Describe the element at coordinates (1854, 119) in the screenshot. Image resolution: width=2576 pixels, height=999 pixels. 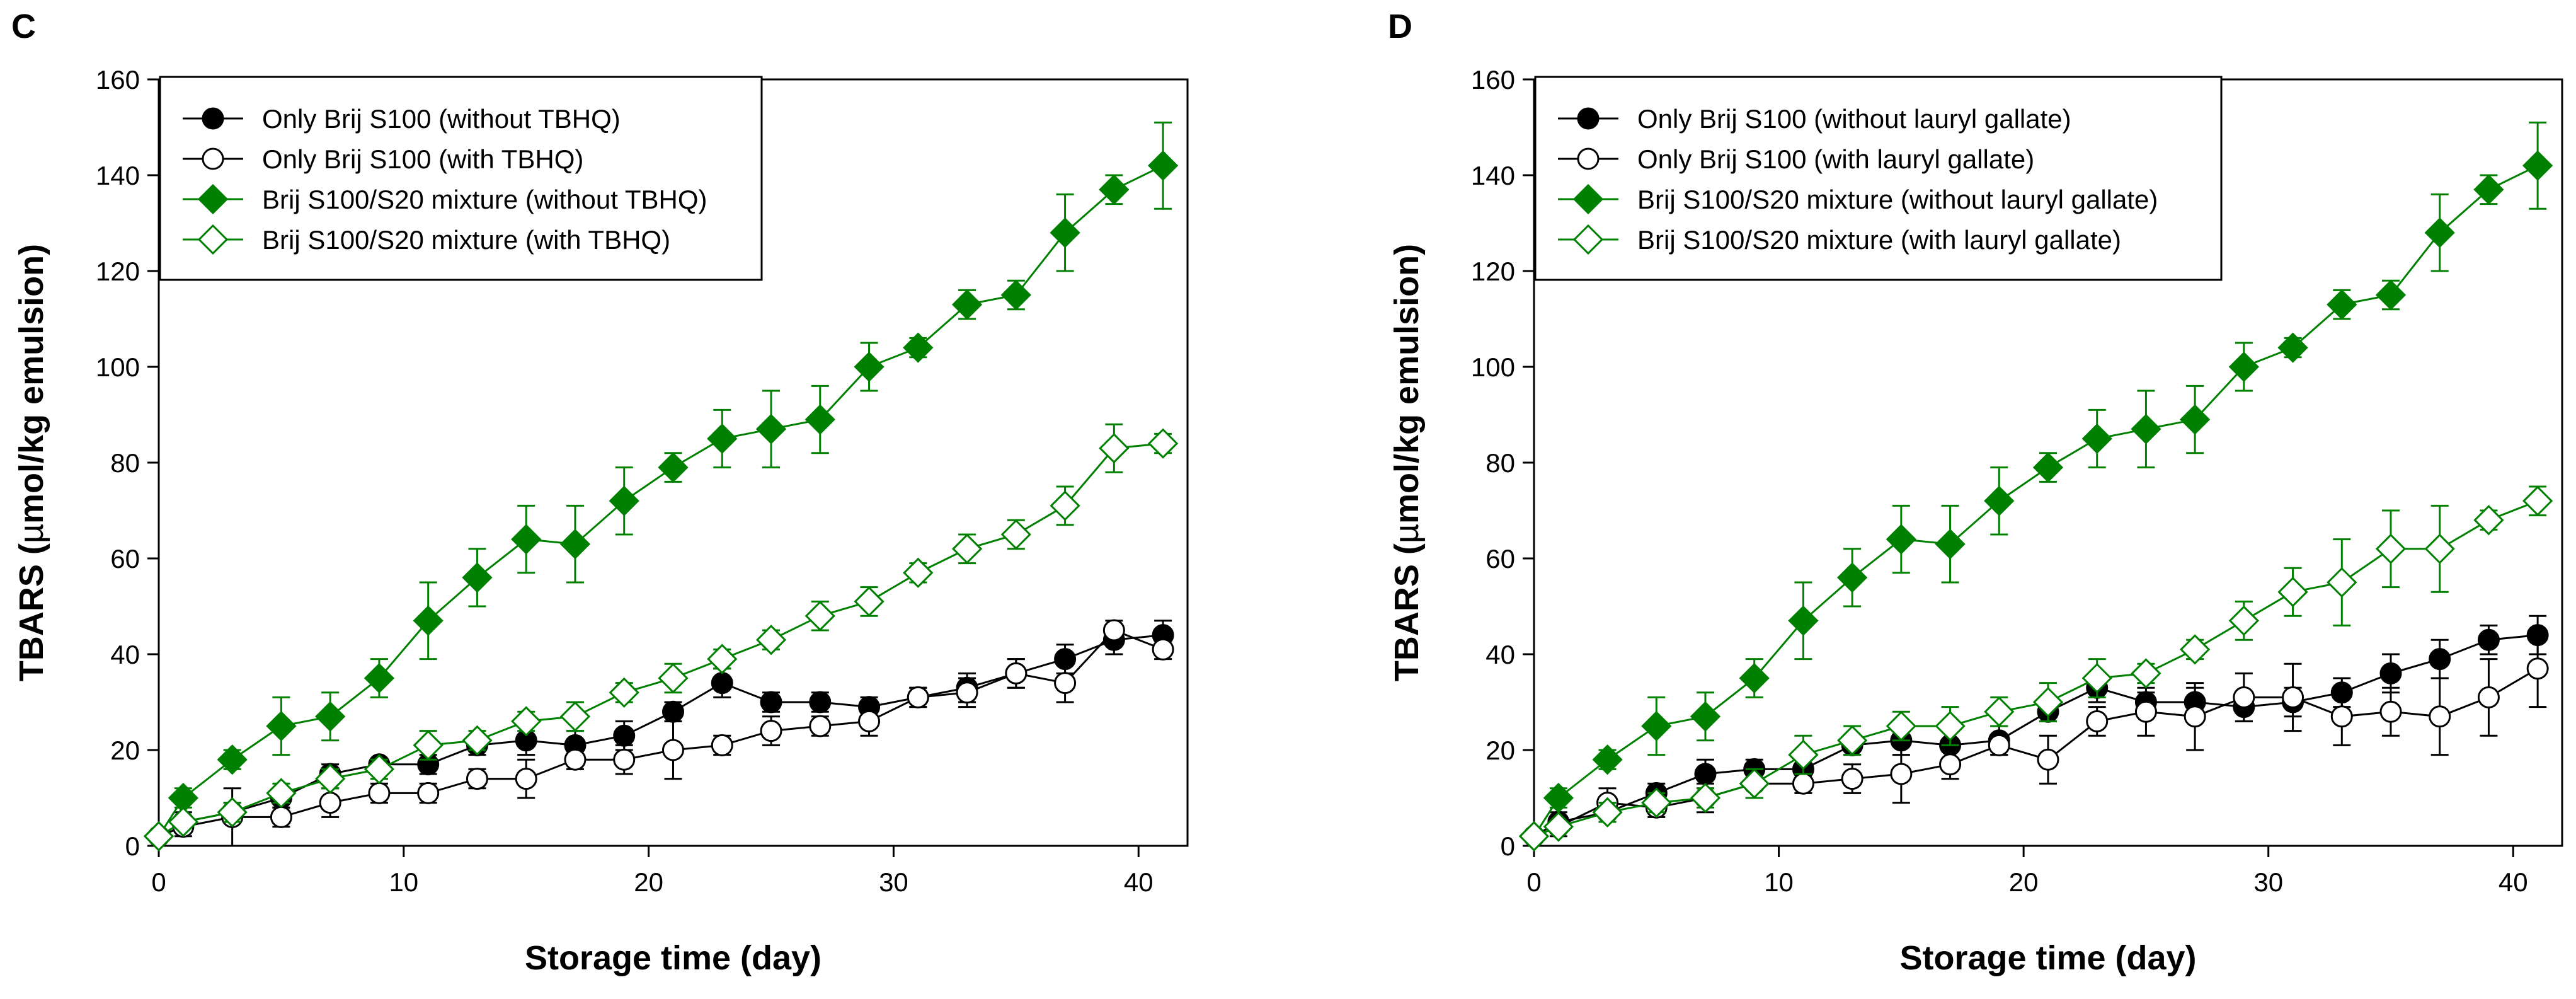
I see `legend-entry-label: Only Brij S100 (without lauryl gallate)` at that location.